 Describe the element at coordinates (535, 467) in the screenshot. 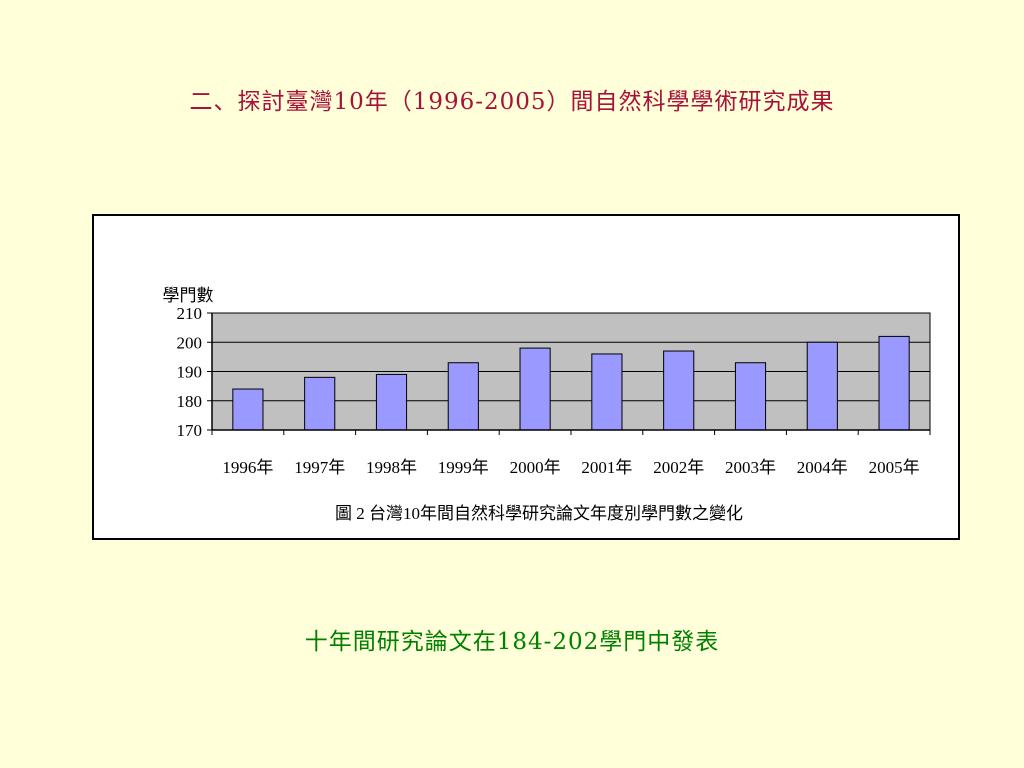

I see `x-tick-label: 2000年` at that location.